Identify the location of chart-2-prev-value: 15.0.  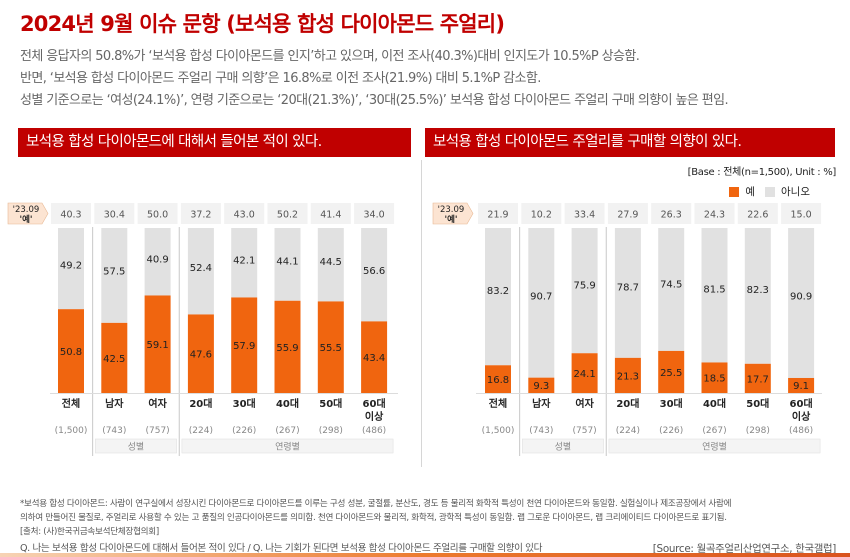
(801, 215).